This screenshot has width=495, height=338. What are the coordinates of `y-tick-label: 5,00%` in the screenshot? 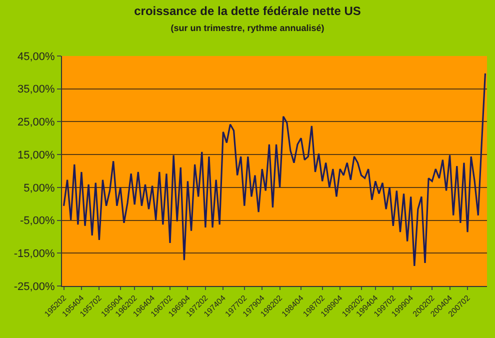 It's located at (40, 188).